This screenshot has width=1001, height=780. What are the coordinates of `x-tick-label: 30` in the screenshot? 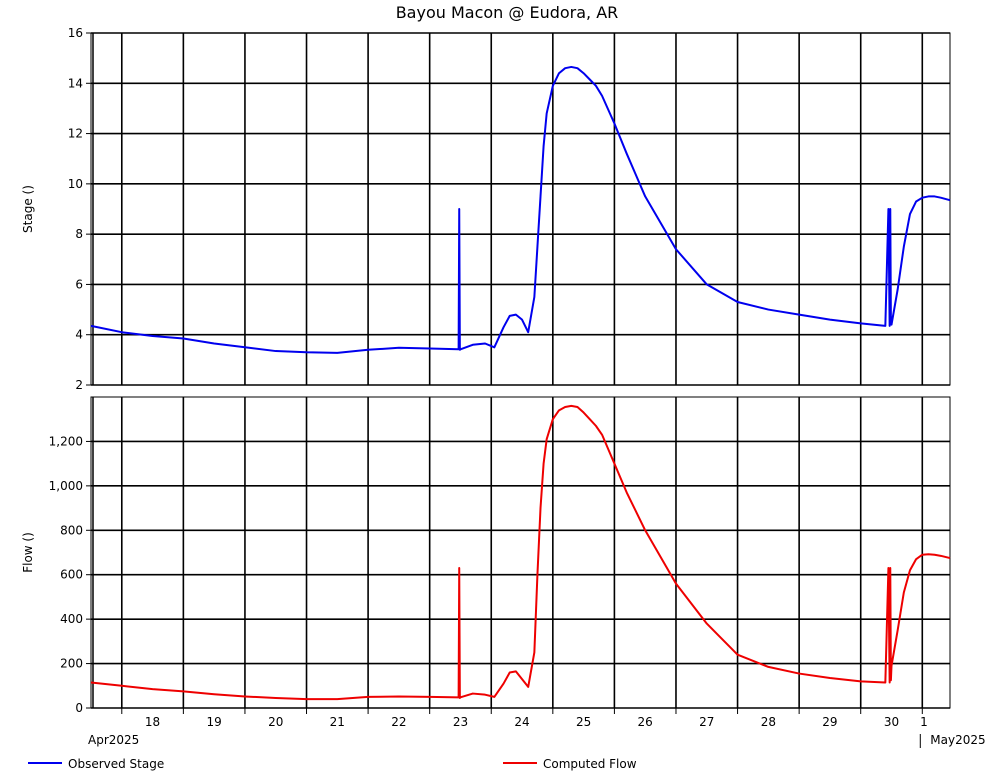 It's located at (891, 722).